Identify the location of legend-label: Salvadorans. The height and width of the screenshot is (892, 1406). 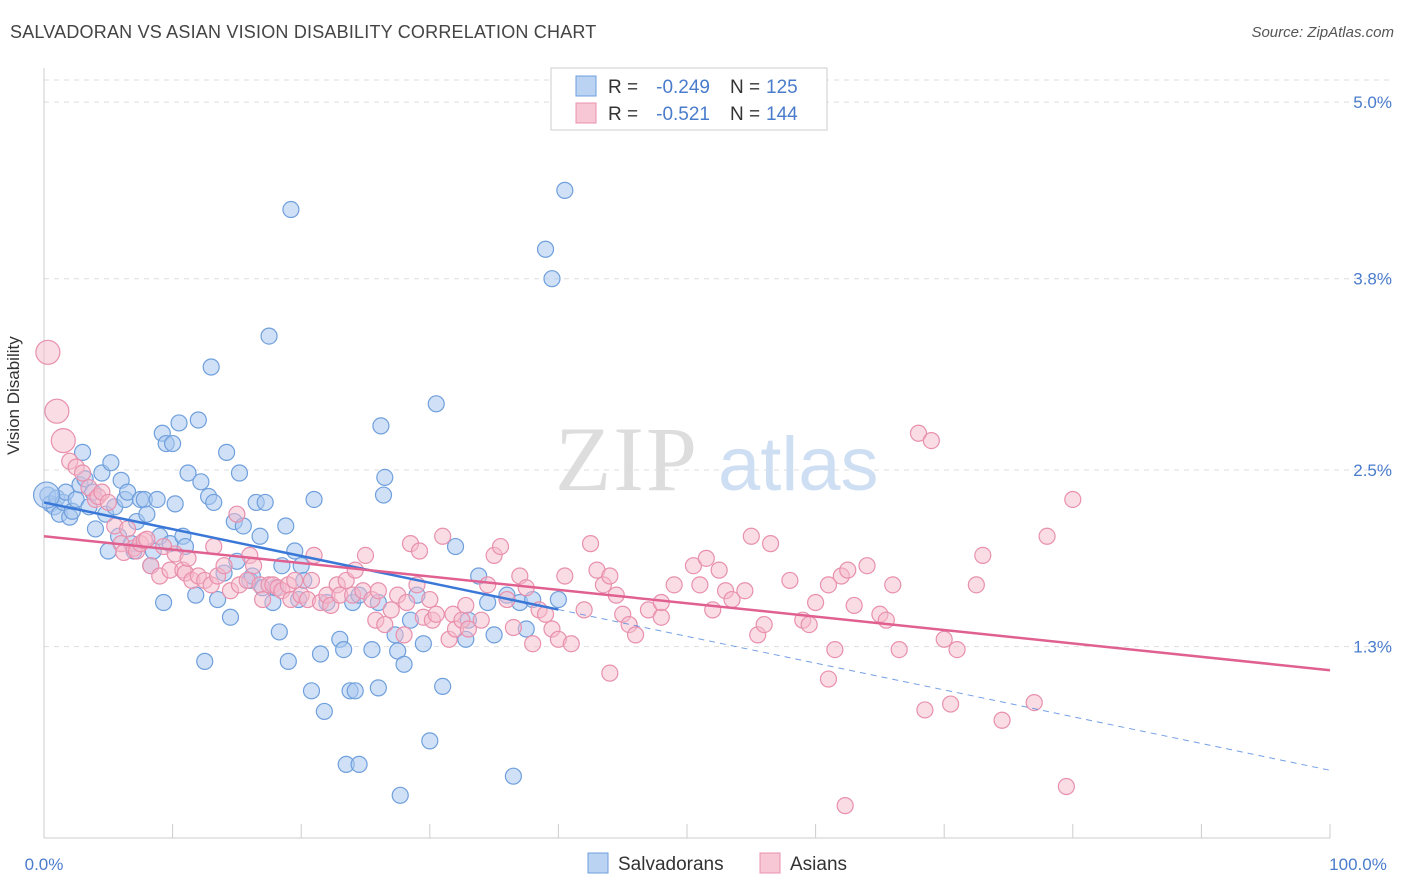
(671, 864).